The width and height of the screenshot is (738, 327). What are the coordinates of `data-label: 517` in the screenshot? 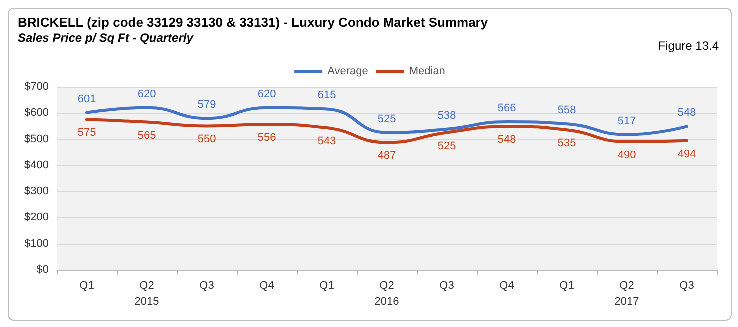 It's located at (627, 121).